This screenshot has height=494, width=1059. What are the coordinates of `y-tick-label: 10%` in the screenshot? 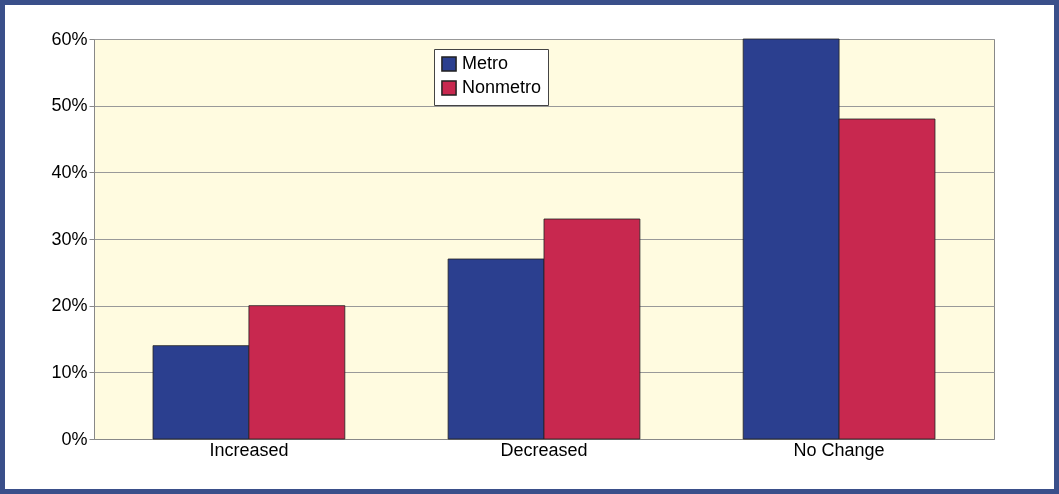 It's located at (69, 371).